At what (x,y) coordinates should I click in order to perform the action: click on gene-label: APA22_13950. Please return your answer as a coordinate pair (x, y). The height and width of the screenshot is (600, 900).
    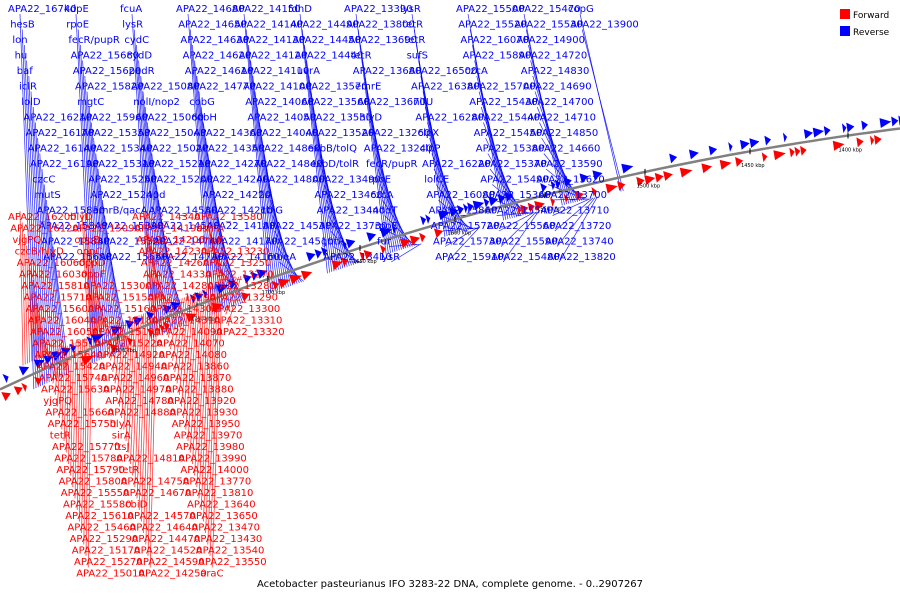
    Looking at the image, I should click on (206, 424).